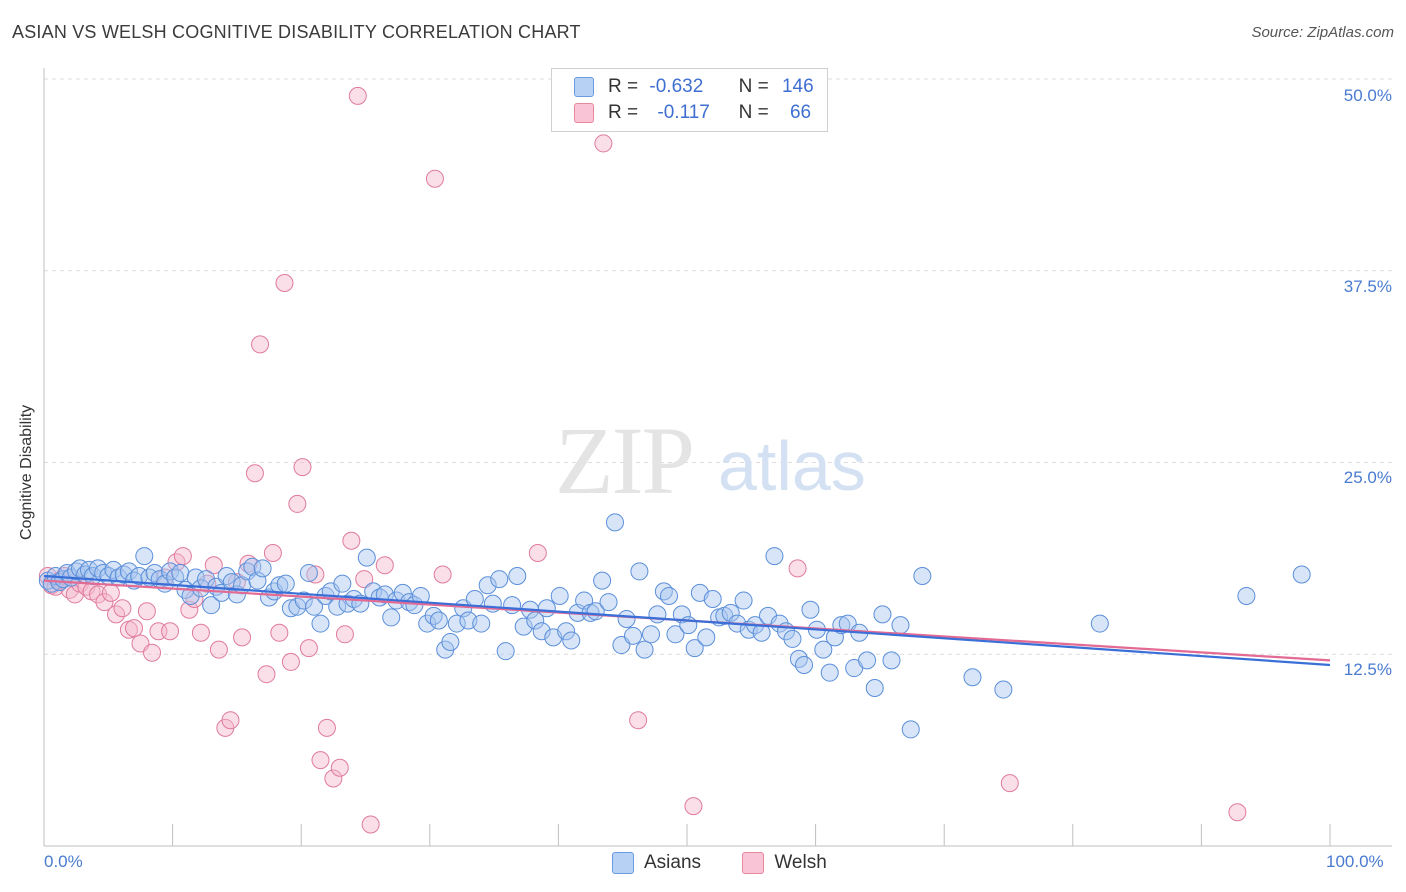 This screenshot has width=1406, height=892. I want to click on legend-item-welsh: Welsh, so click(784, 863).